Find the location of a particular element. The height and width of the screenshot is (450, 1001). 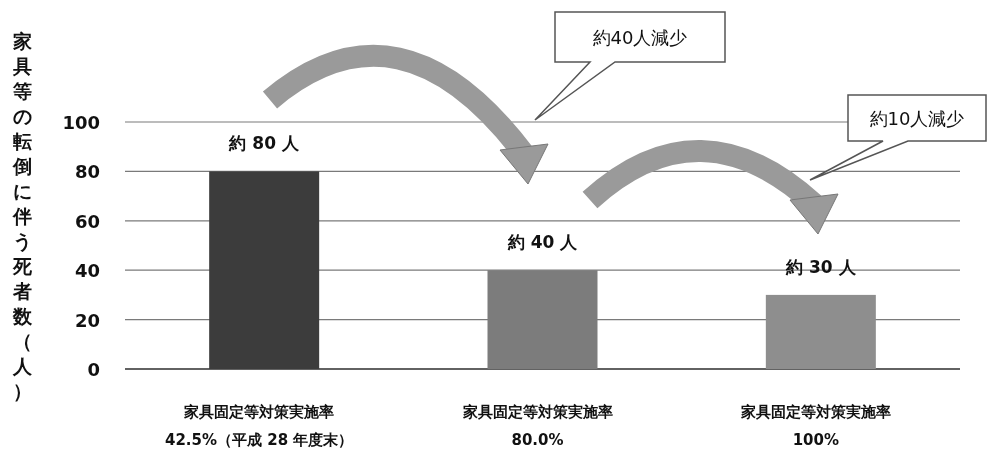

y-tick-label: 100 is located at coordinates (81, 122).